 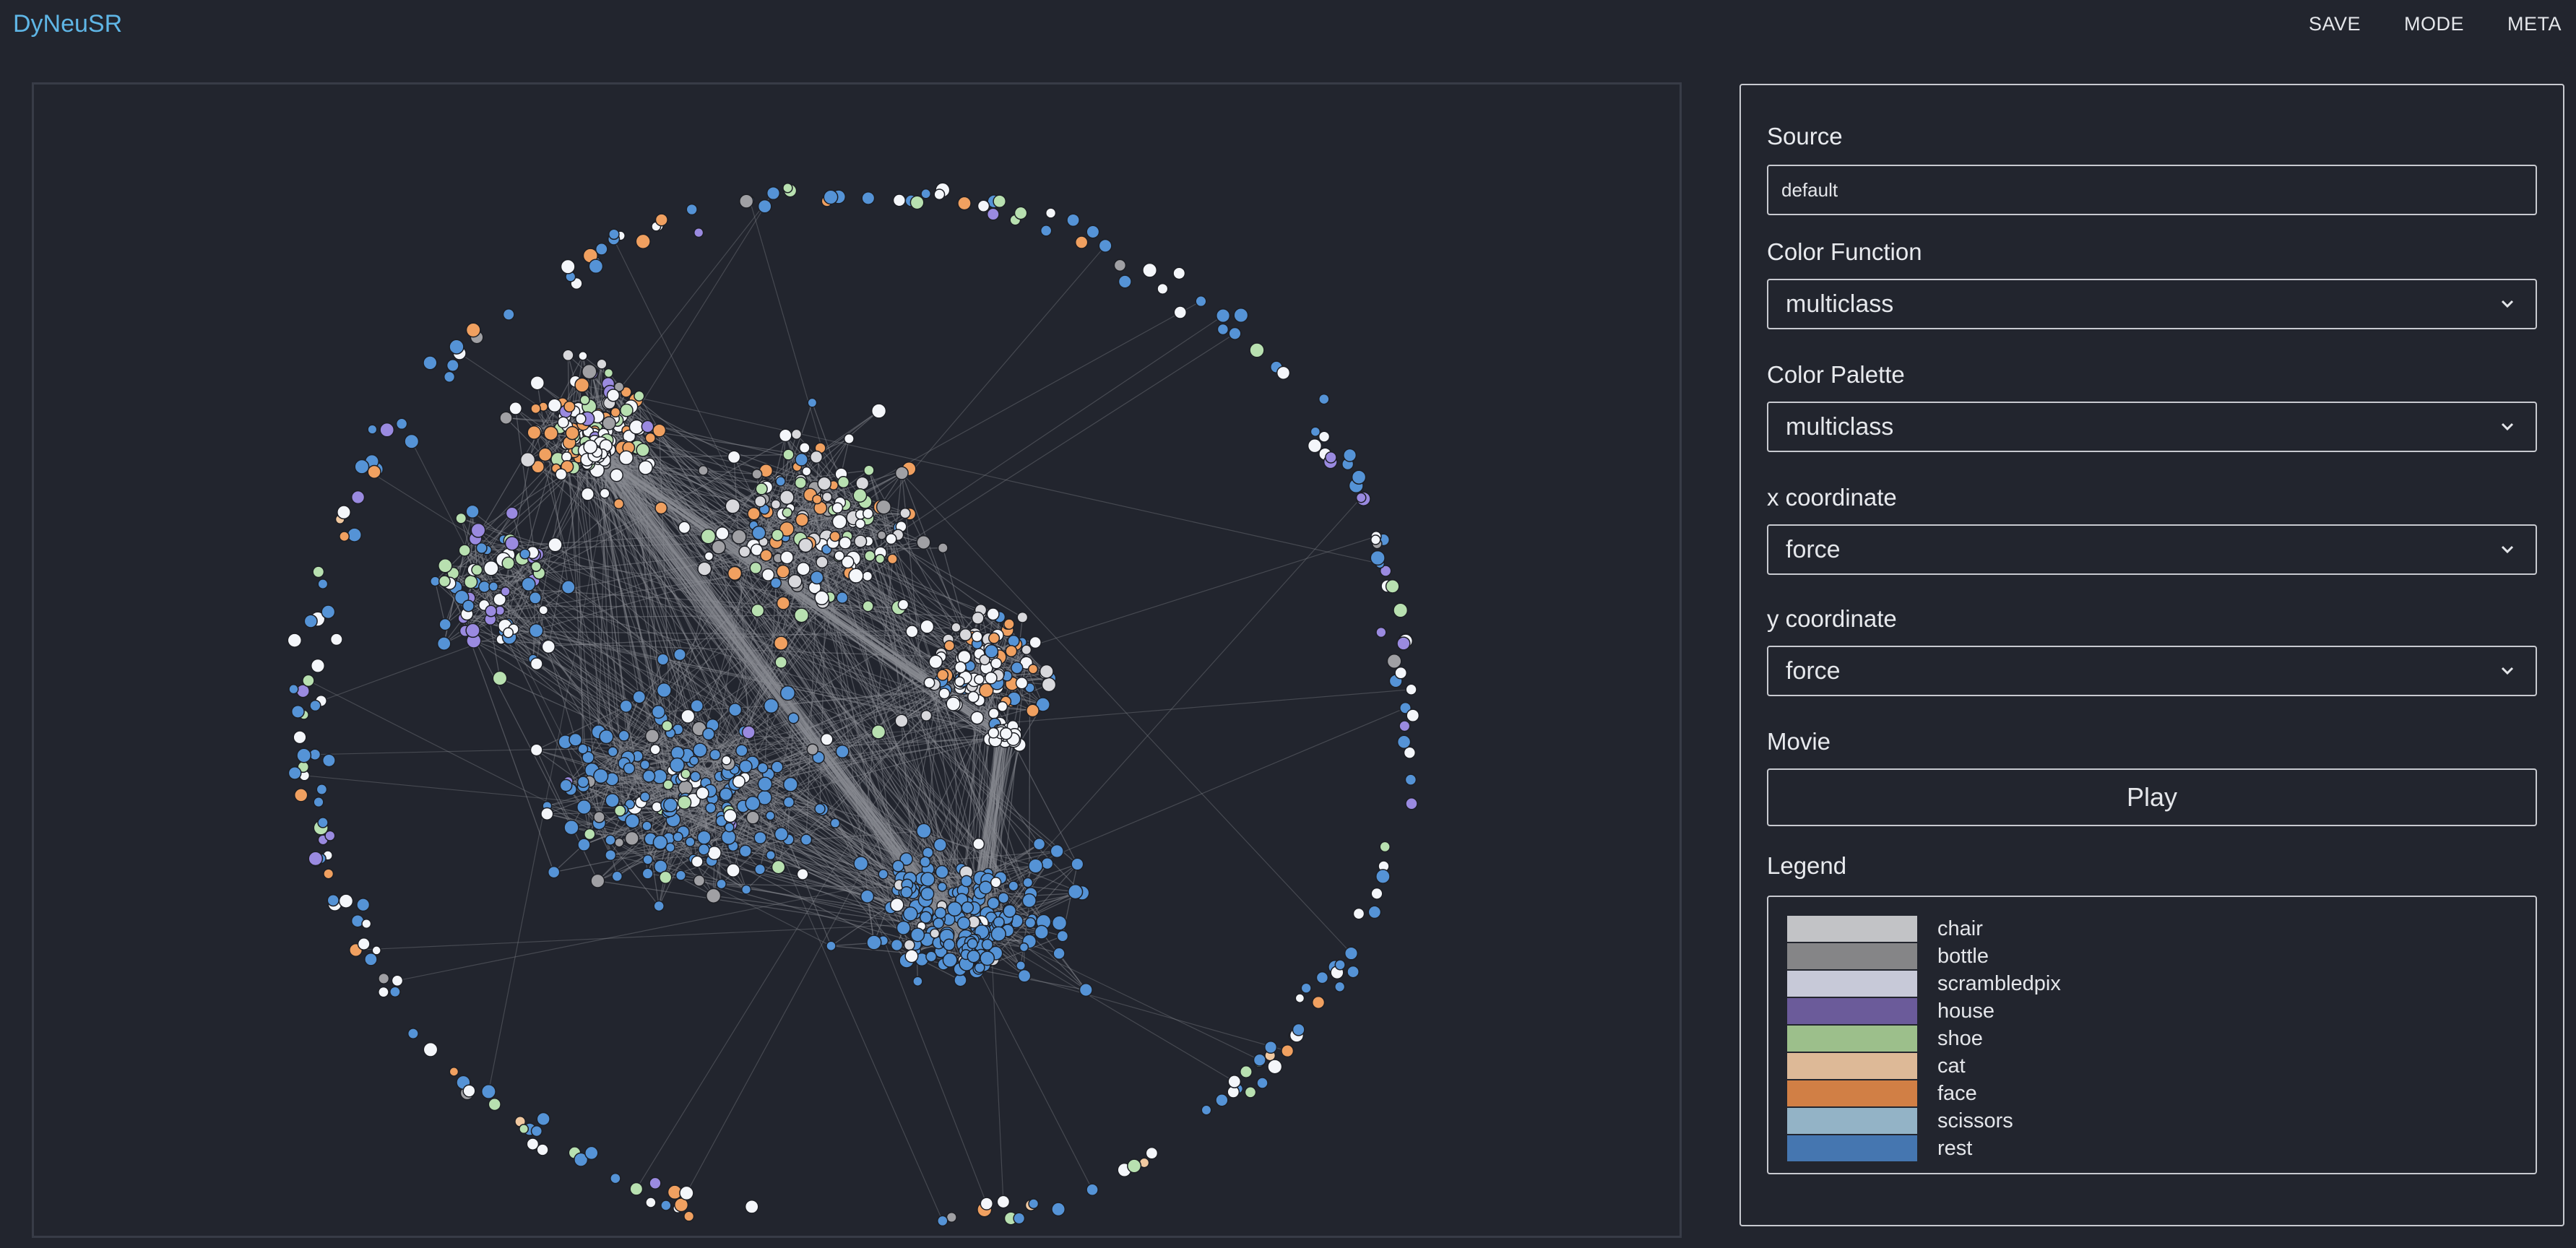 What do you see at coordinates (2152, 797) in the screenshot?
I see `play-button: Play` at bounding box center [2152, 797].